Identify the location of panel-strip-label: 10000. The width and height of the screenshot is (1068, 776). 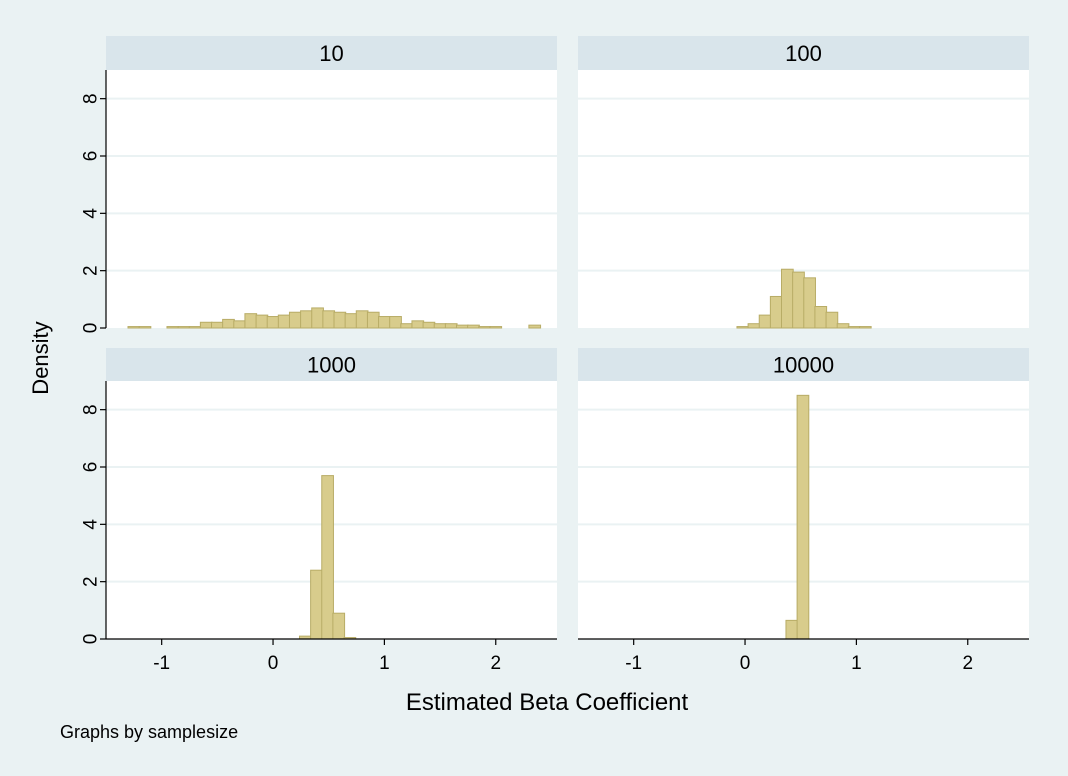
(803, 365).